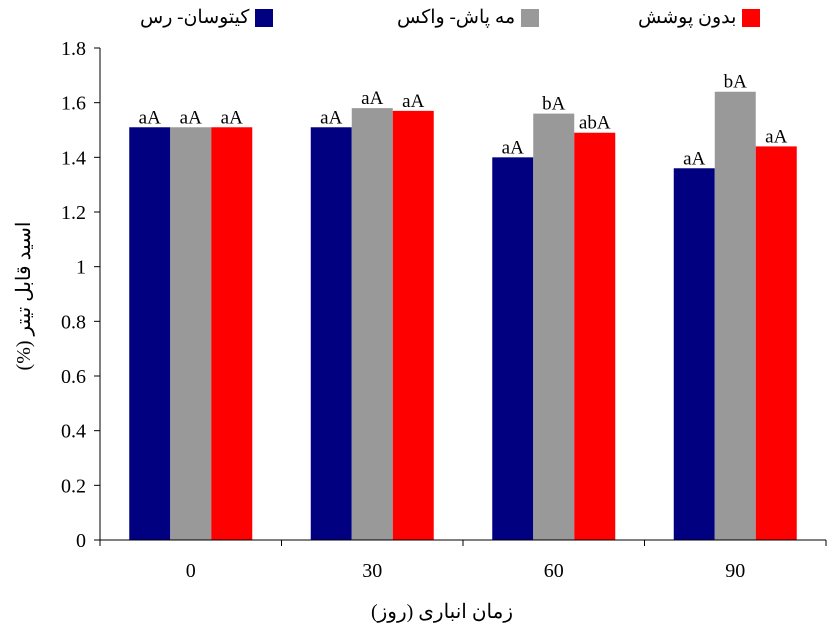 The height and width of the screenshot is (630, 827). Describe the element at coordinates (73, 322) in the screenshot. I see `y-tick-label: 0.8` at that location.